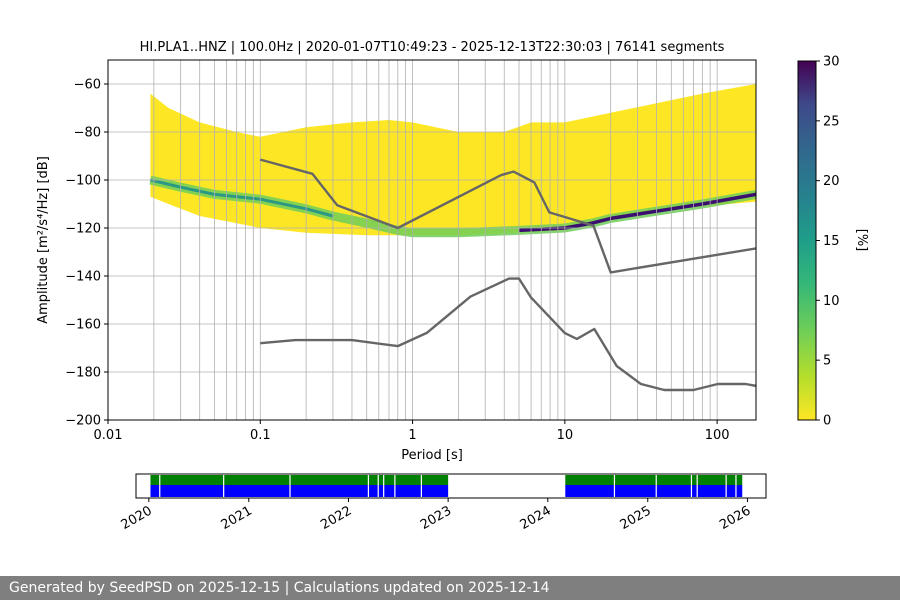  I want to click on colorbar-tick-label: 5, so click(827, 361).